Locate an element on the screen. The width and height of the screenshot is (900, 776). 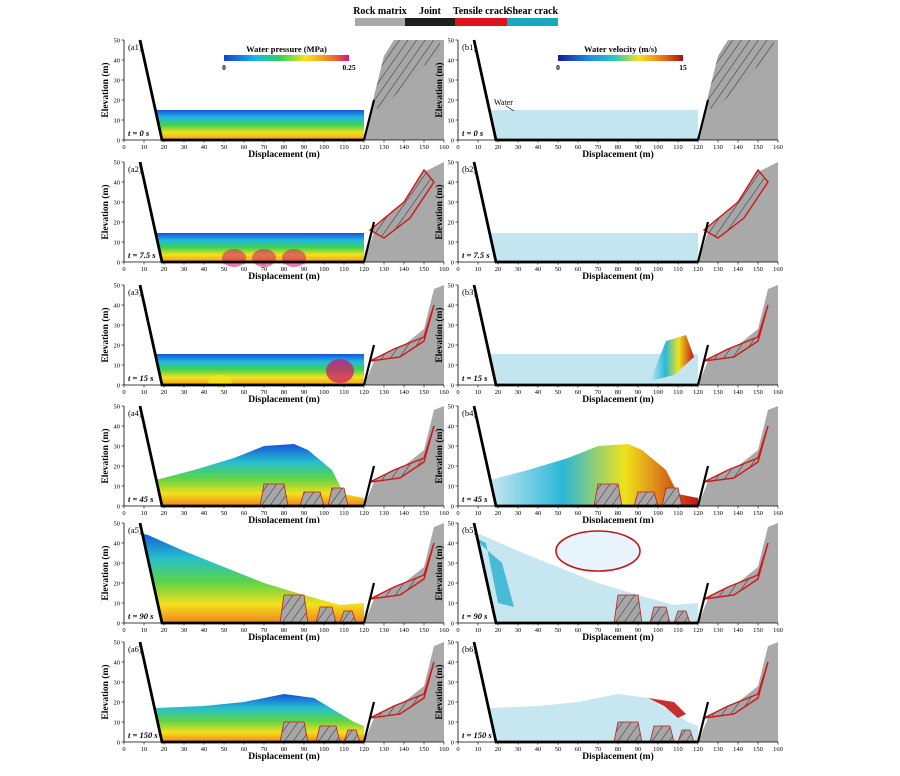
x-tick-label: 50 is located at coordinates (558, 513).